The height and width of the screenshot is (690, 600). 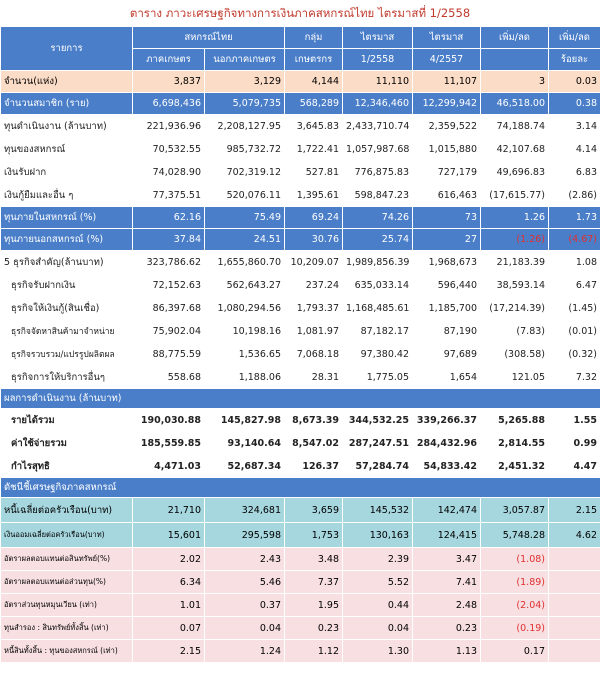 What do you see at coordinates (168, 331) in the screenshot?
I see `cell-value: 75,902.04` at bounding box center [168, 331].